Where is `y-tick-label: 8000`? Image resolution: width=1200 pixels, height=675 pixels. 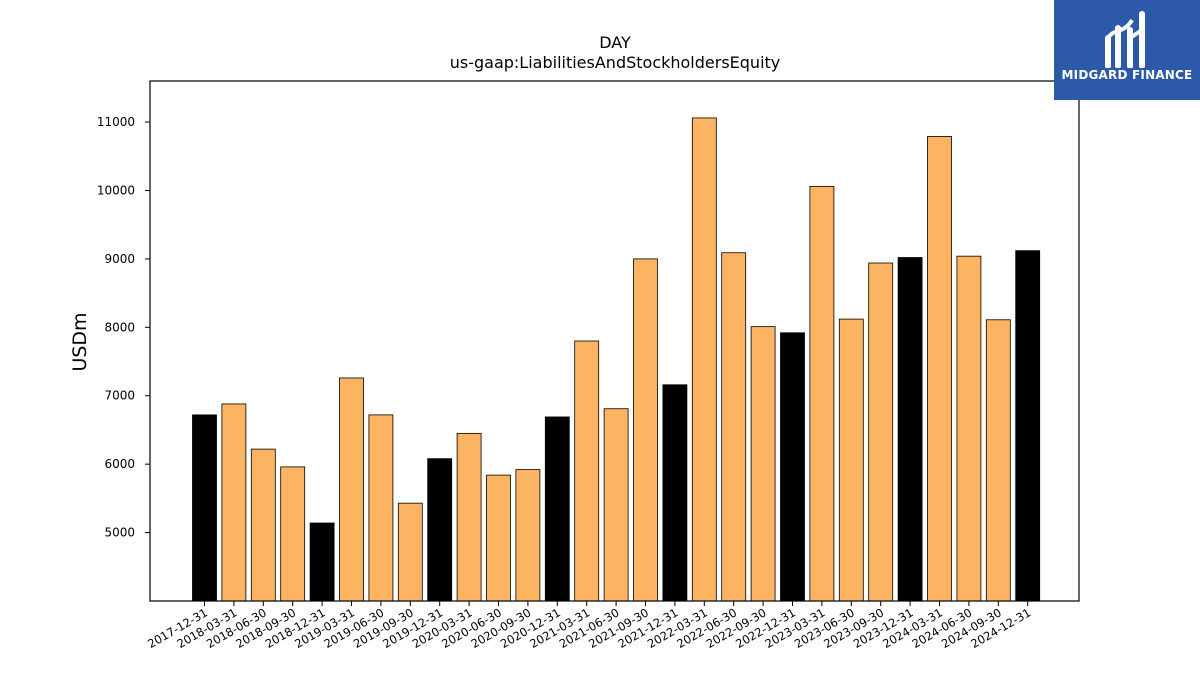
y-tick-label: 8000 is located at coordinates (119, 327).